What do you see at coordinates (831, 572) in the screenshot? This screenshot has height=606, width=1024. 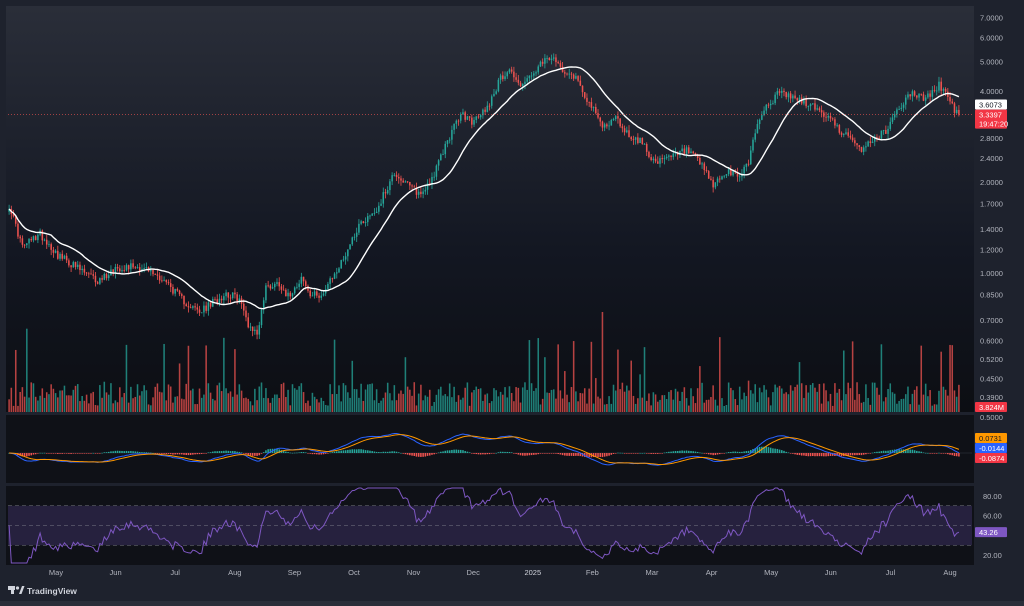 I see `x-axis-label: Jun` at bounding box center [831, 572].